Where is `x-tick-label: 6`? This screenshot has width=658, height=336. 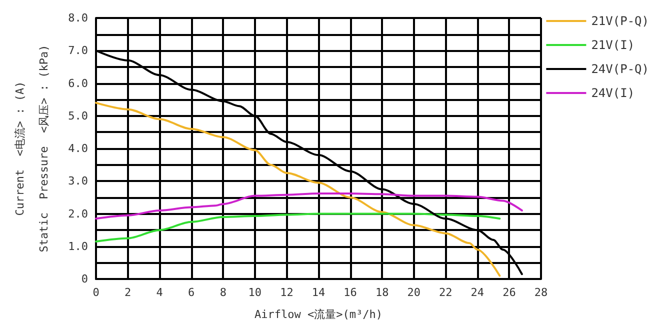
x-tick-label: 6 is located at coordinates (191, 292).